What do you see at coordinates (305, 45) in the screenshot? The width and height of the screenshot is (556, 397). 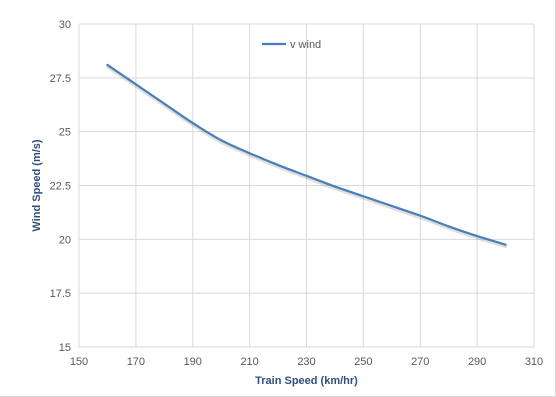 I see `legend-label: v wind` at bounding box center [305, 45].